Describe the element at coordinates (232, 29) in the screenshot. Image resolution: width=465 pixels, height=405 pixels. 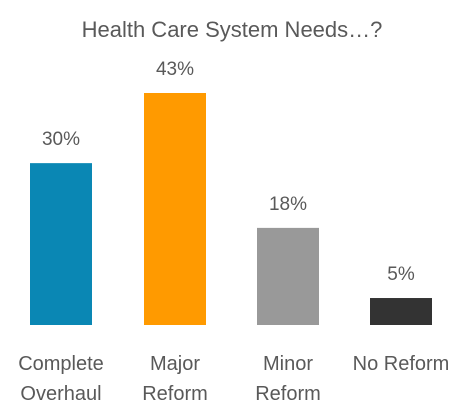
I see `chart-title: Health Care System Needs…?` at that location.